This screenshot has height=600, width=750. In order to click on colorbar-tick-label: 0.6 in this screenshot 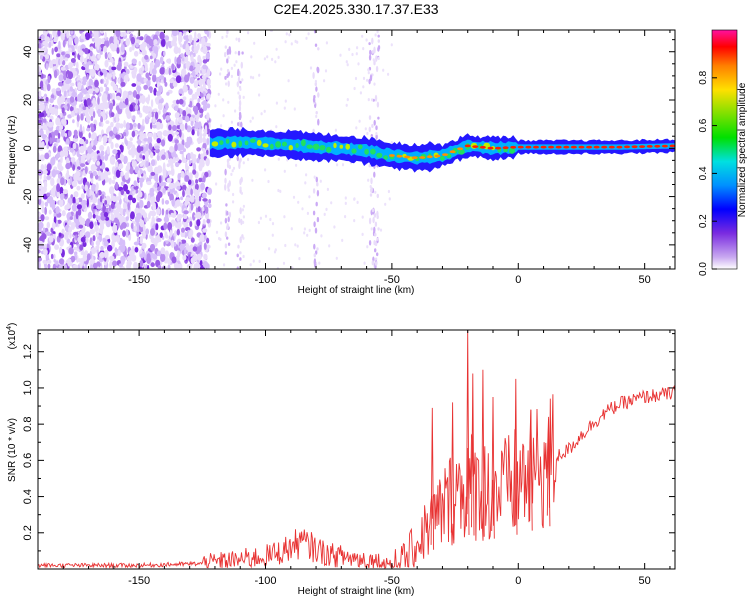, I will do `click(703, 125)`.